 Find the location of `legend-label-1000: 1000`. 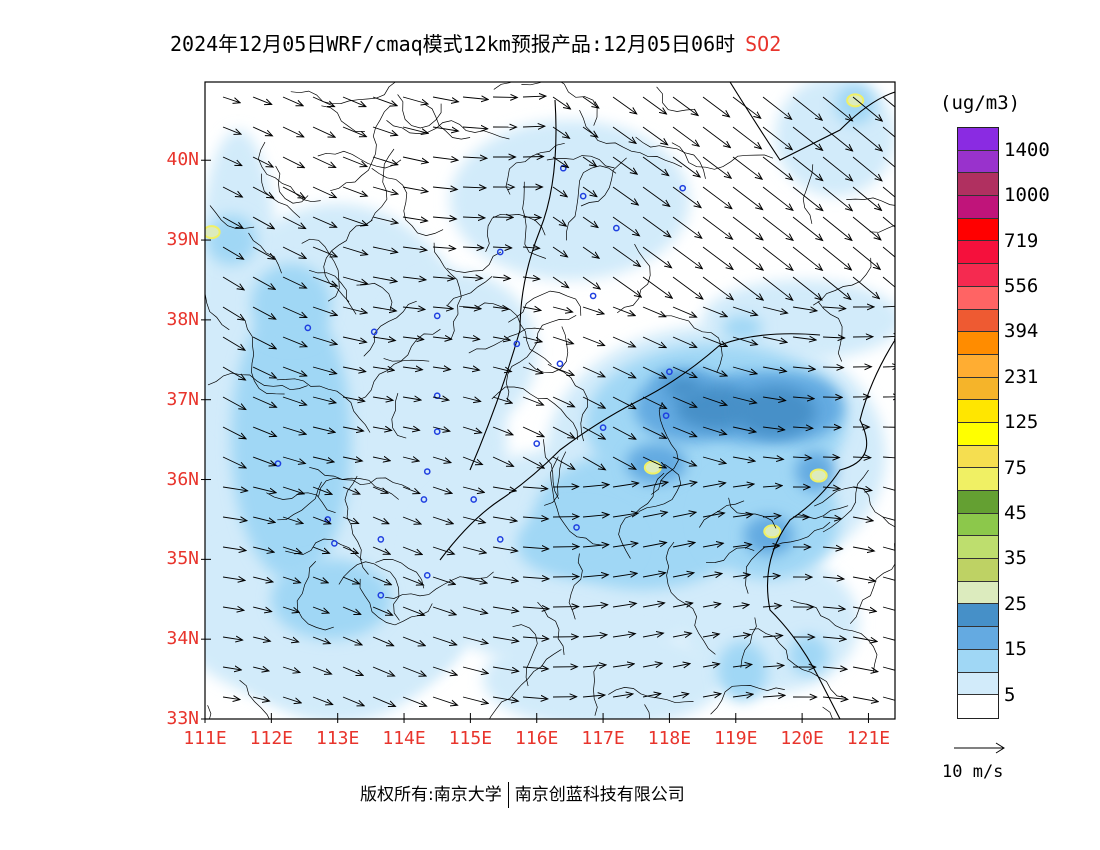

legend-label-1000: 1000 is located at coordinates (1027, 195).